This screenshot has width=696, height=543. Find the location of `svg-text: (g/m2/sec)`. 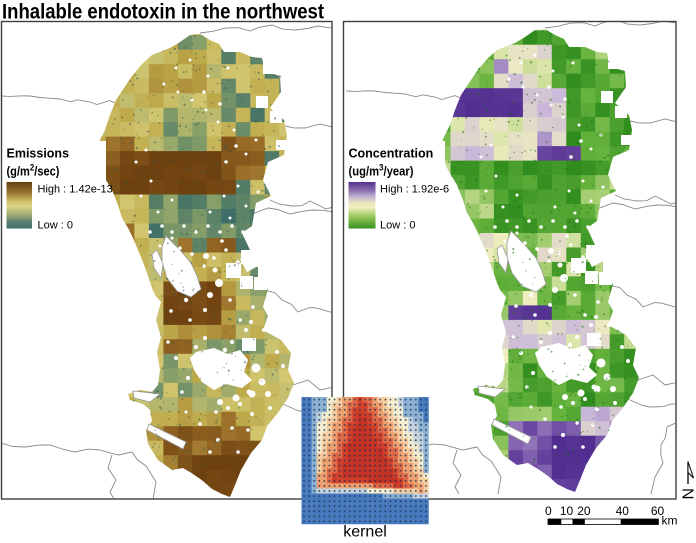

svg-text: (g/m2/sec) is located at coordinates (33, 171).